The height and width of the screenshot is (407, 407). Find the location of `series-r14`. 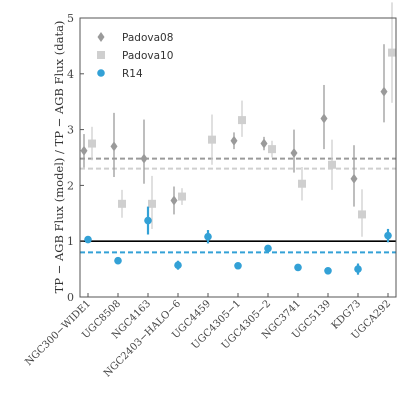

series-r14 is located at coordinates (238, 240).